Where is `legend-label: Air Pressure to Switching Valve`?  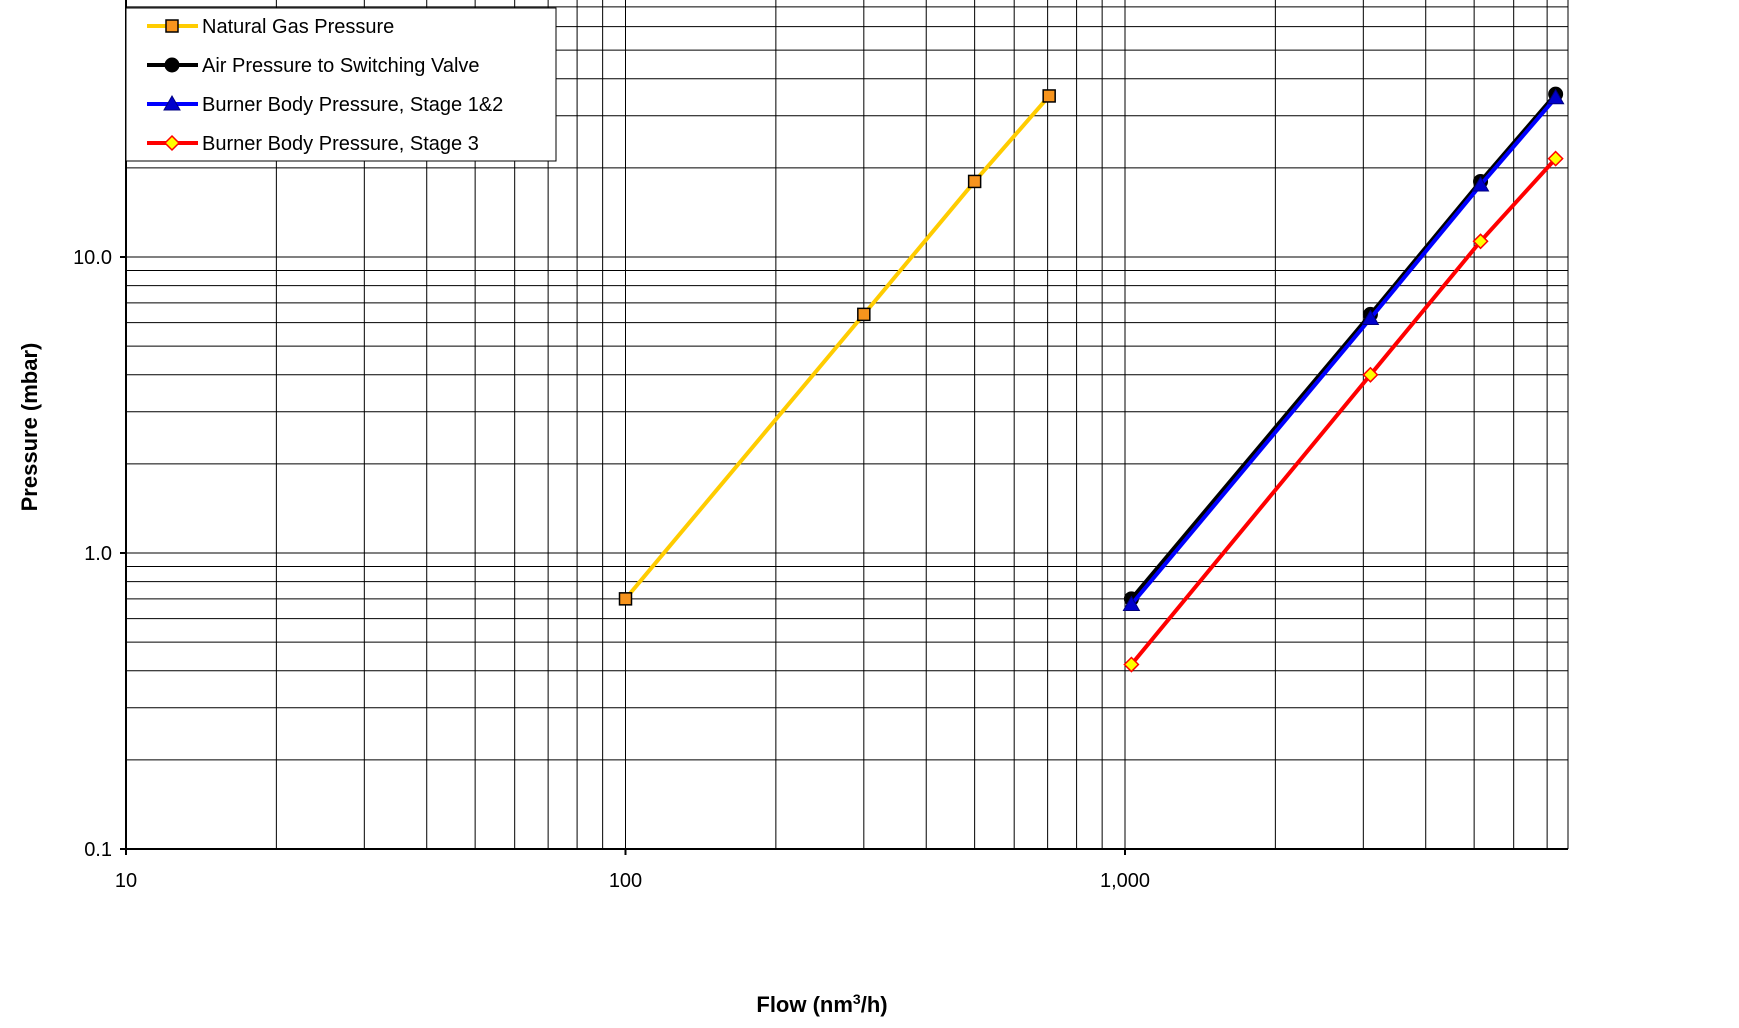 legend-label: Air Pressure to Switching Valve is located at coordinates (341, 66).